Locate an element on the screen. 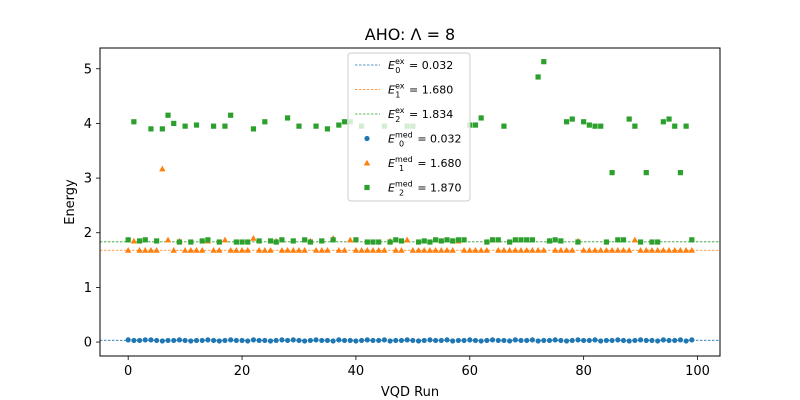 This screenshot has height=400, width=800. legend-box is located at coordinates (409, 127).